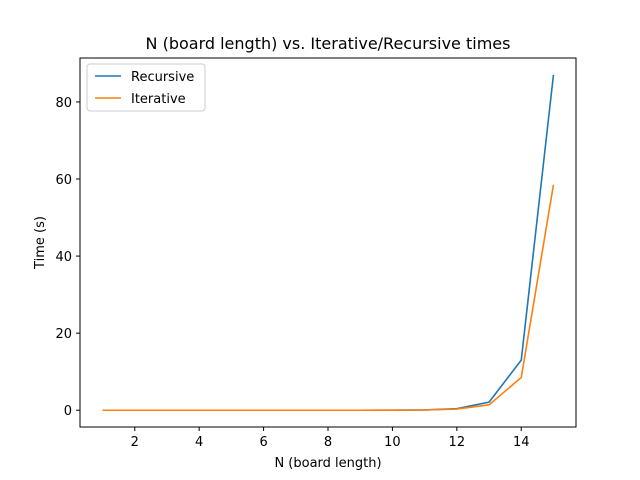  Describe the element at coordinates (63, 257) in the screenshot. I see `y-tick-label: 40` at that location.